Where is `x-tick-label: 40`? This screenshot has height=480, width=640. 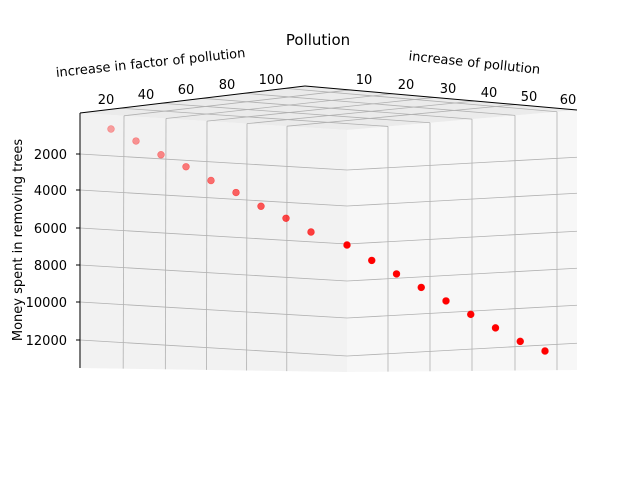 x-tick-label: 40 is located at coordinates (489, 93).